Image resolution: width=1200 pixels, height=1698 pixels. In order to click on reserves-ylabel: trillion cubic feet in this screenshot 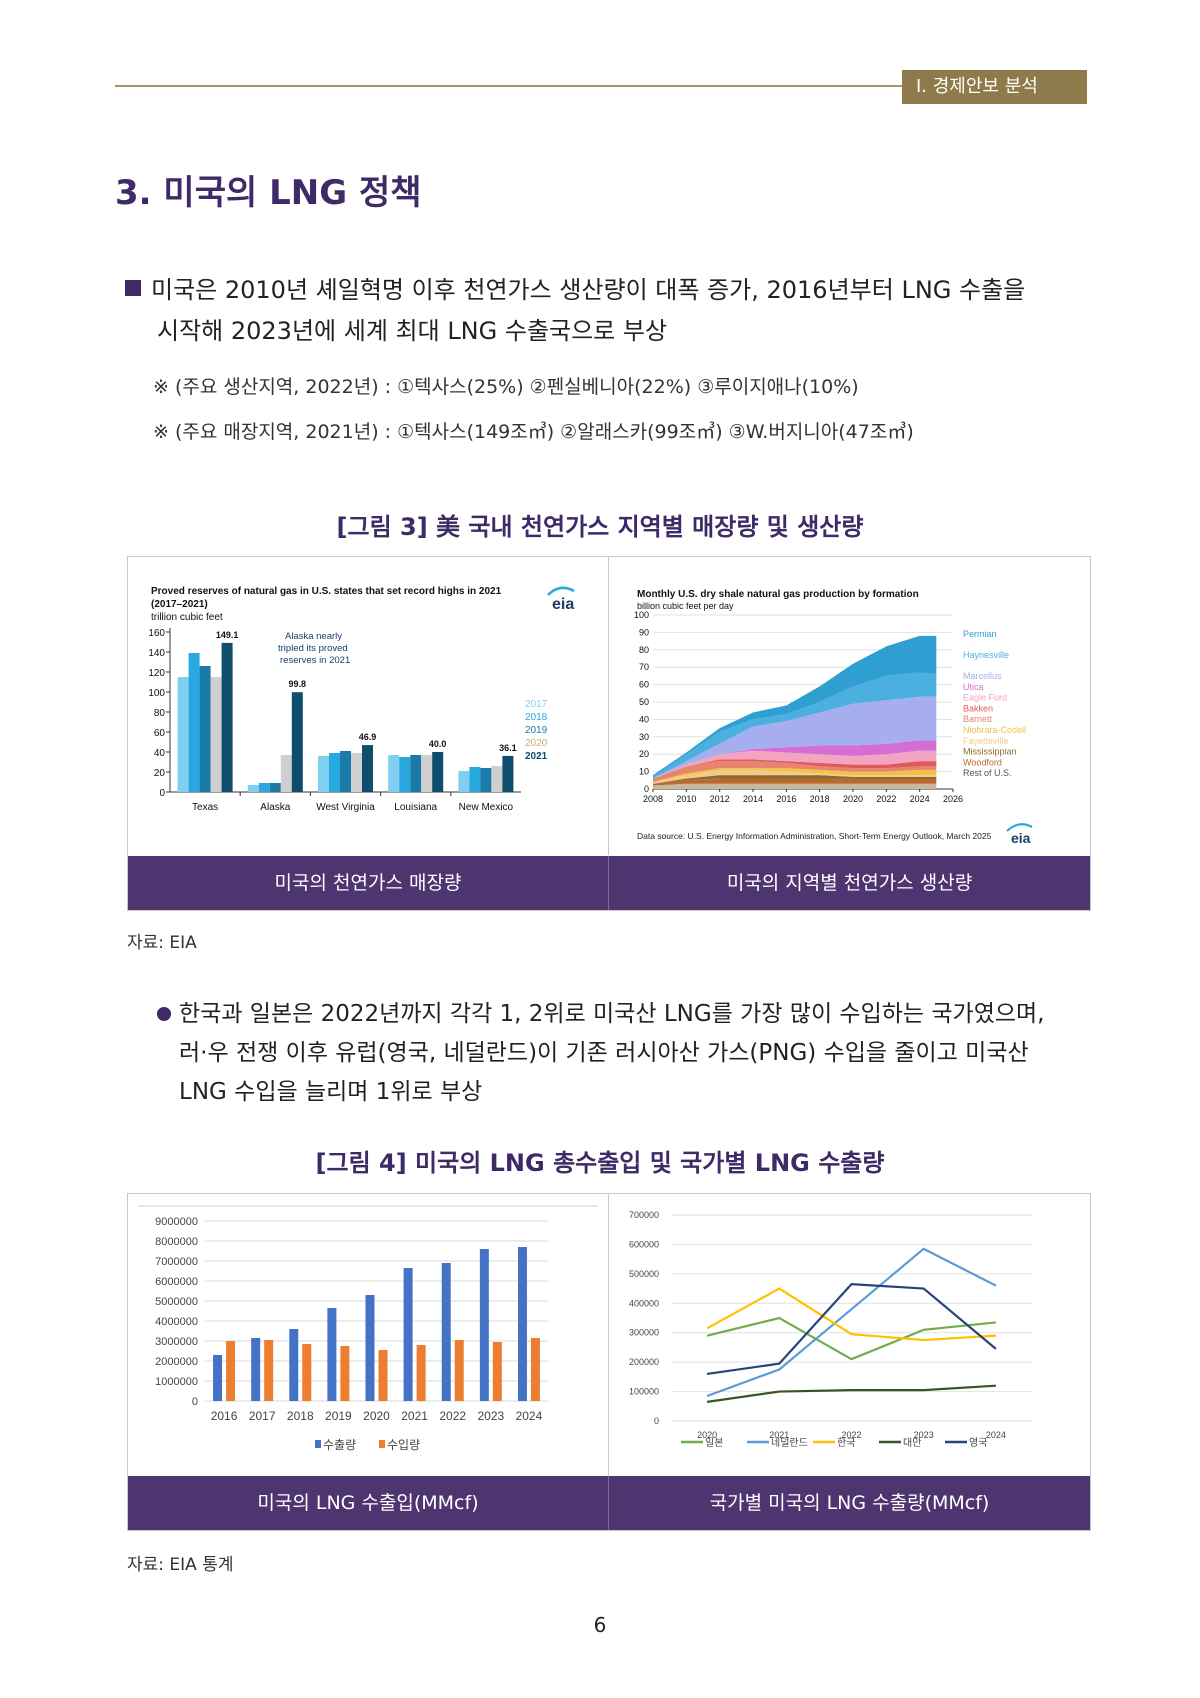, I will do `click(187, 617)`.